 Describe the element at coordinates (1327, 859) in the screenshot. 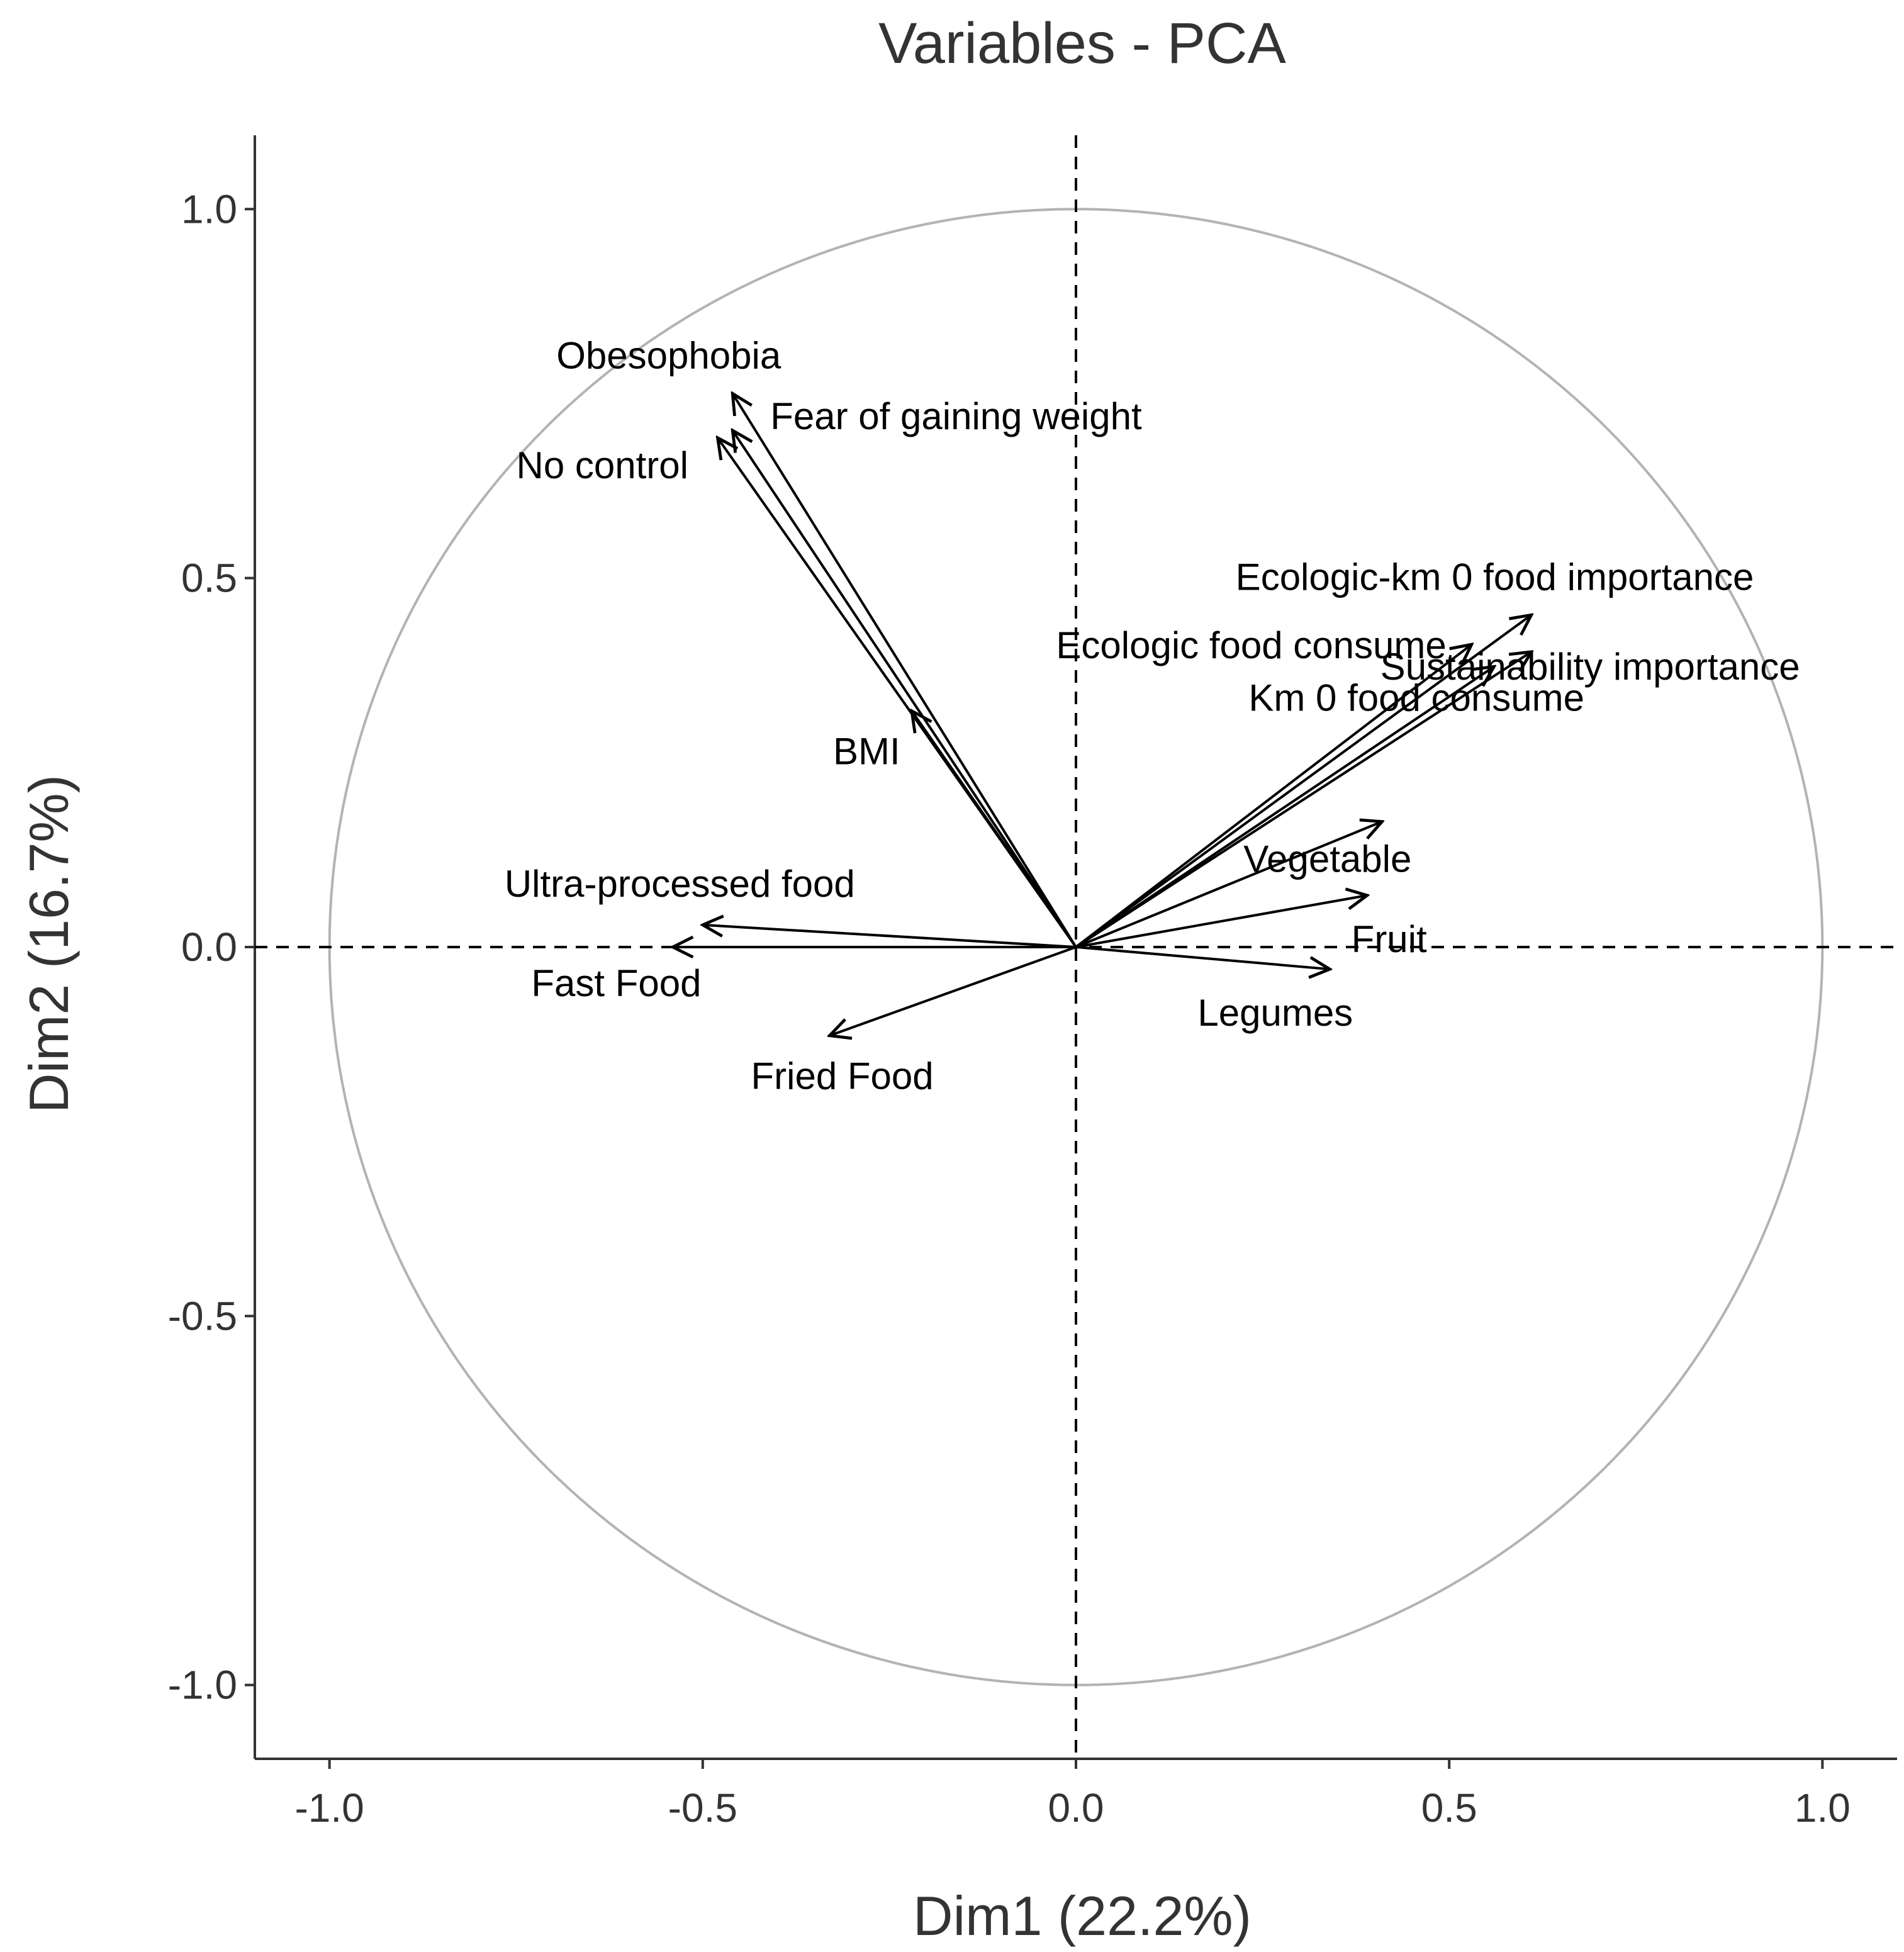

I see `label-vegetable: Vegetable` at that location.